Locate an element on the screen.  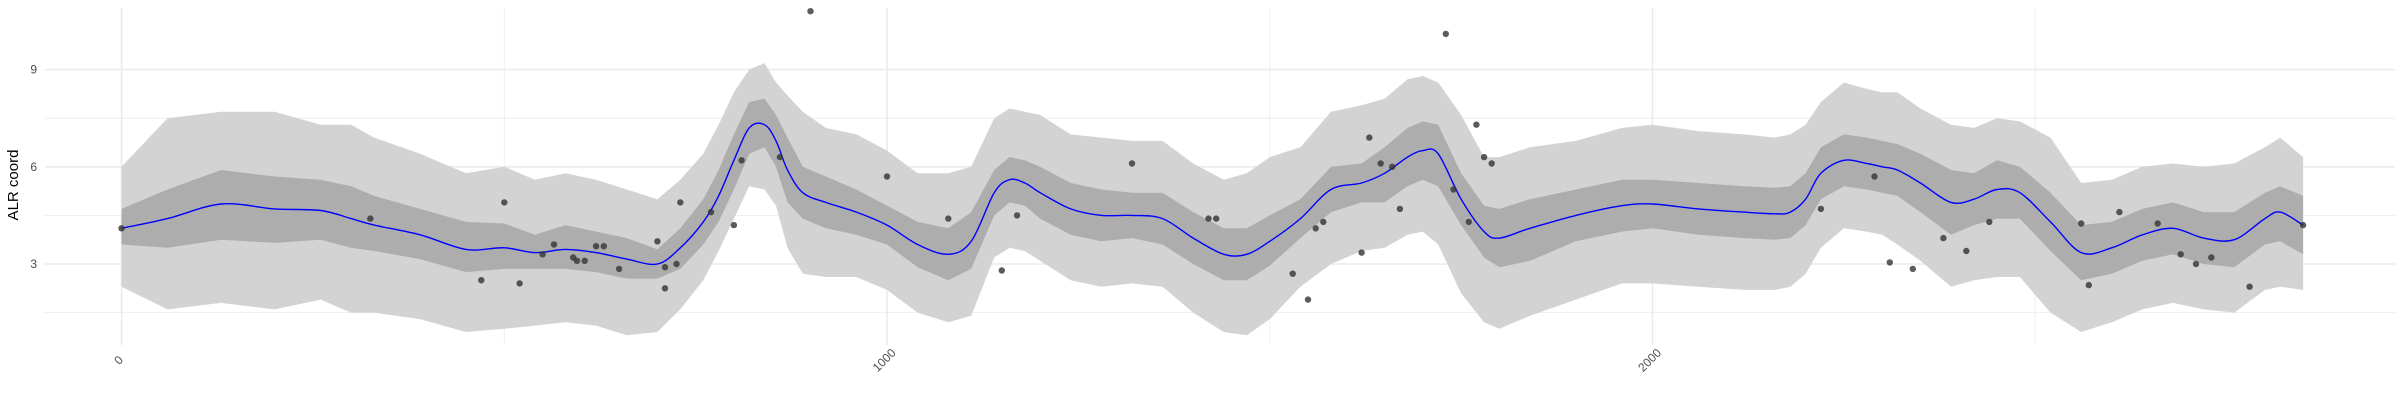
y-tick-label: 9 is located at coordinates (33, 70).